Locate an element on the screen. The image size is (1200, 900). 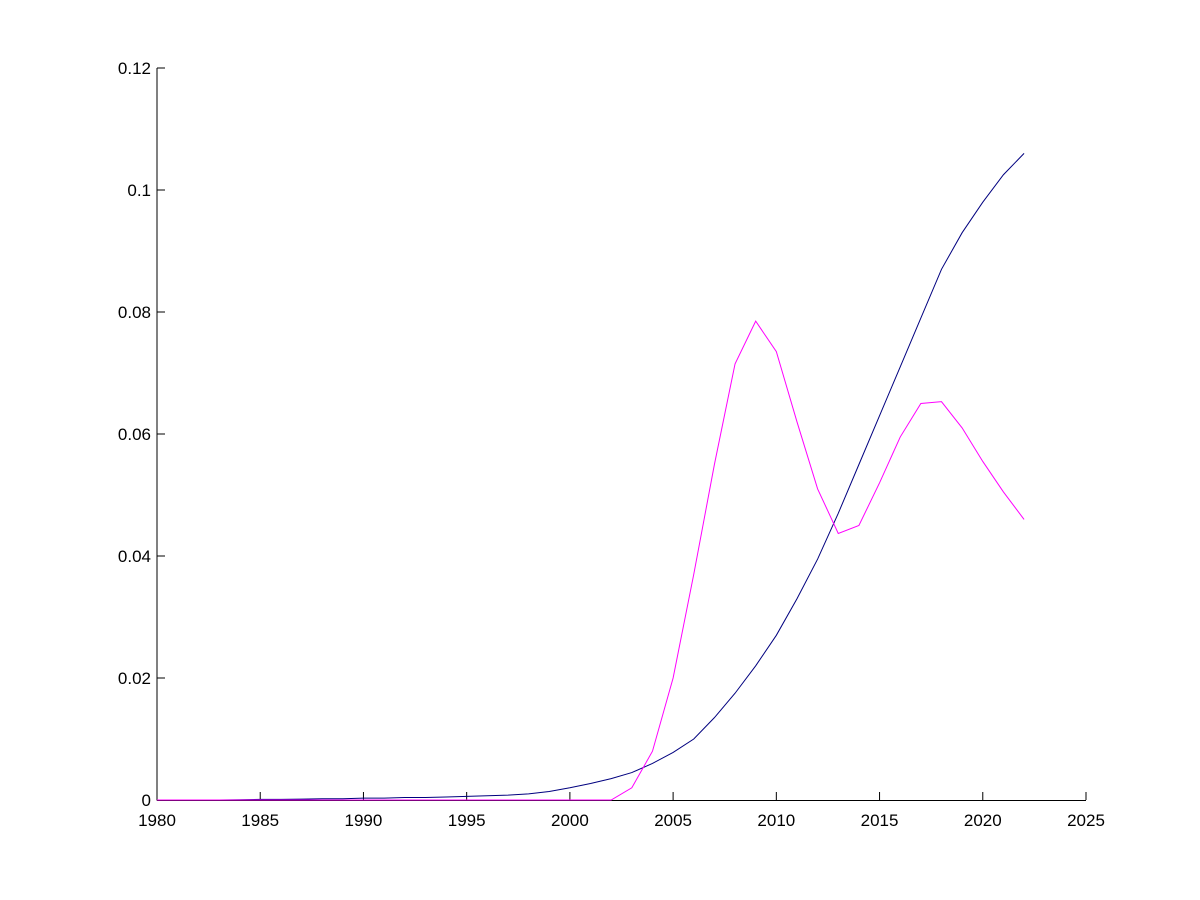
y-tick-label: 0 is located at coordinates (146, 800).